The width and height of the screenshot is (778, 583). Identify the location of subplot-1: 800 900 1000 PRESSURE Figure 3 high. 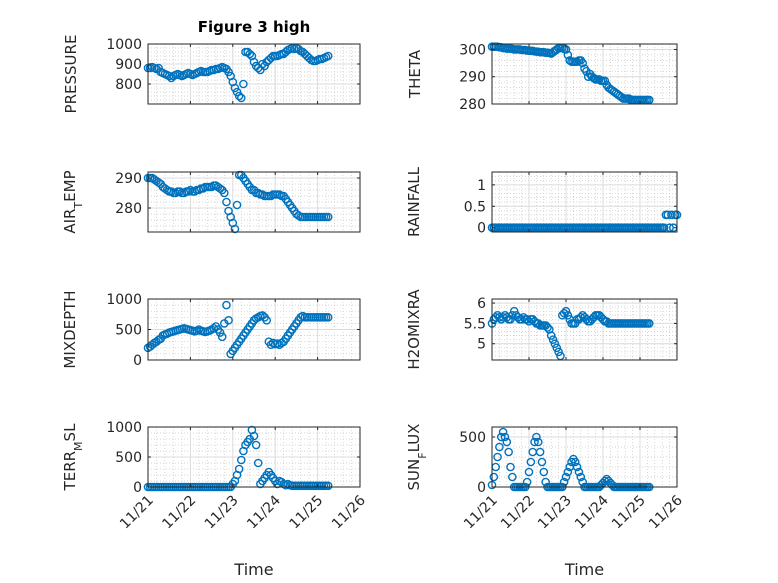
(211, 66).